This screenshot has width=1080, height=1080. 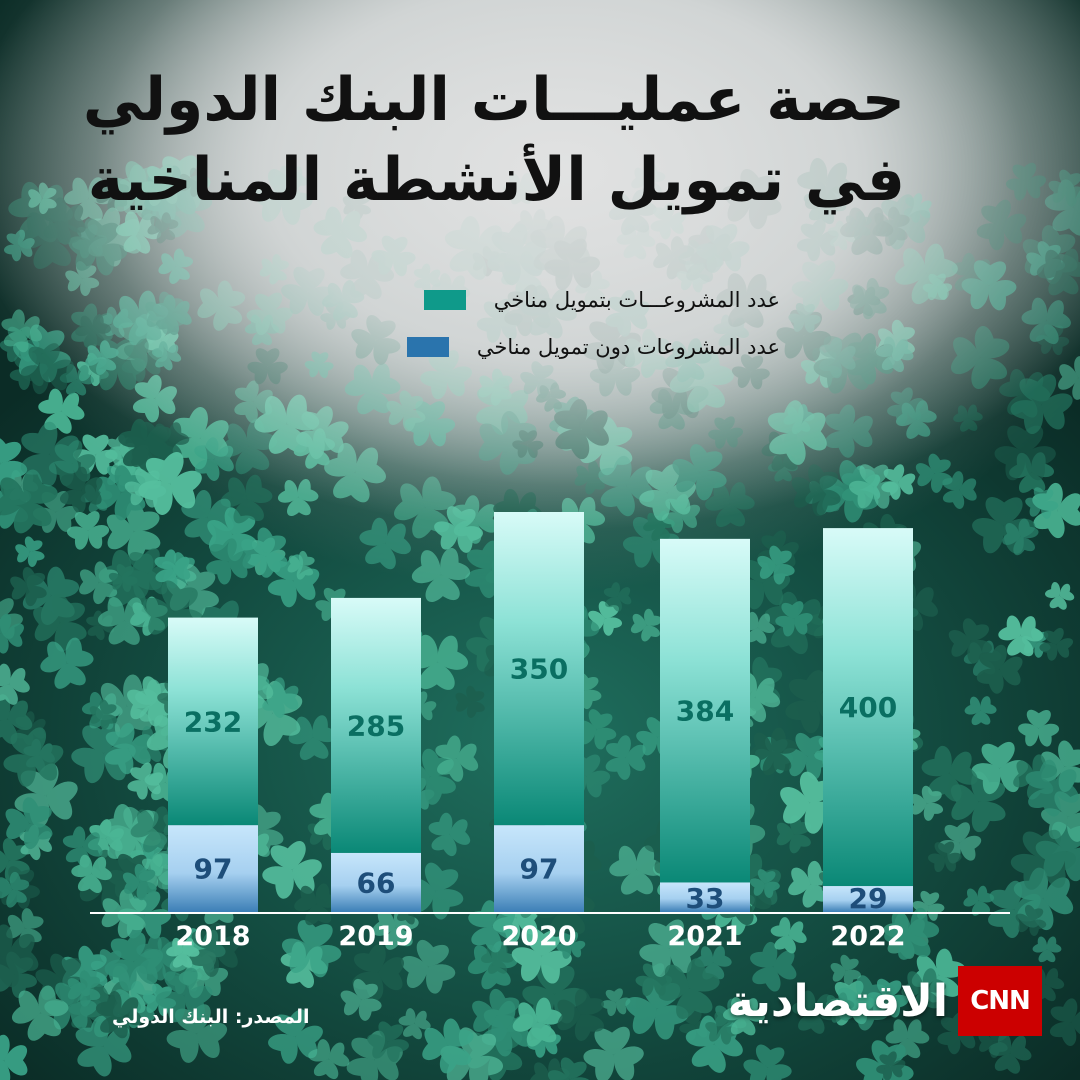 I want to click on bar-group-2021: 384 33 2021, so click(x=705, y=745).